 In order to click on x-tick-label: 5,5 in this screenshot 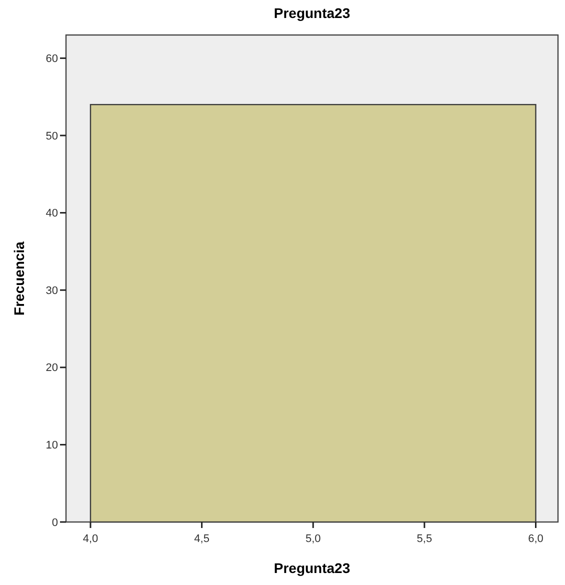, I will do `click(424, 539)`.